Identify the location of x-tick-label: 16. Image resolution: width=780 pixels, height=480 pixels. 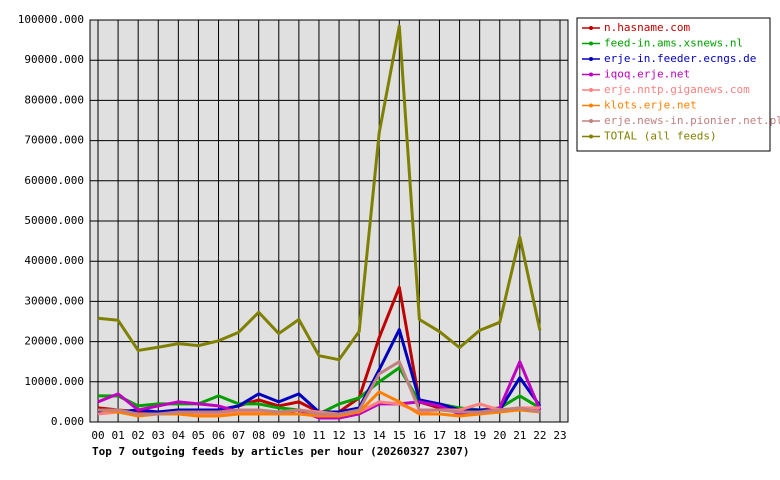
(419, 435).